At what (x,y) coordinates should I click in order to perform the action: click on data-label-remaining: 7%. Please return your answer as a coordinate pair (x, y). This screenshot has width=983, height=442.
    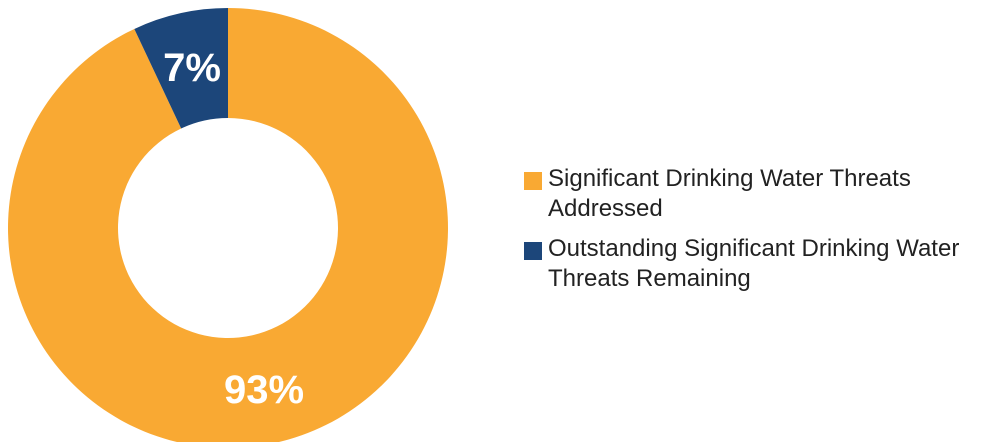
    Looking at the image, I should click on (192, 68).